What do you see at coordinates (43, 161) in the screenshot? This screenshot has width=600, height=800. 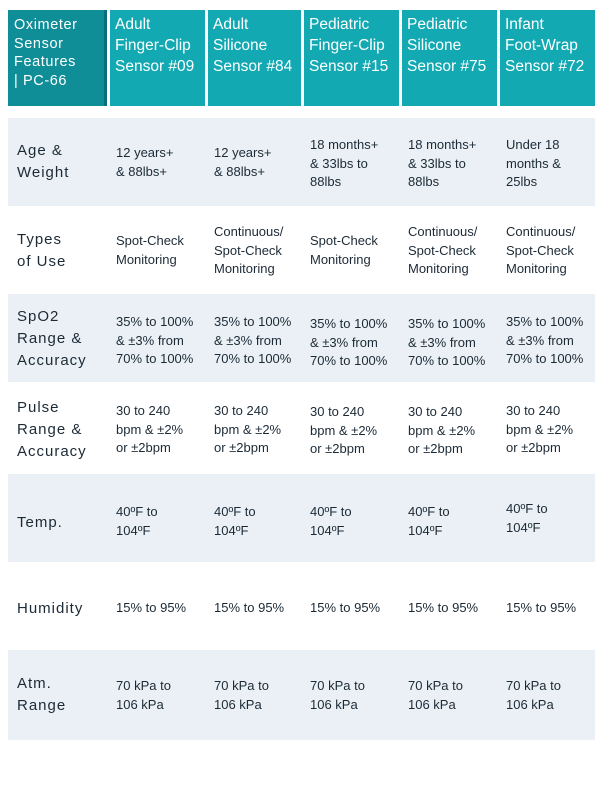 I see `row-label: Age & Weight` at bounding box center [43, 161].